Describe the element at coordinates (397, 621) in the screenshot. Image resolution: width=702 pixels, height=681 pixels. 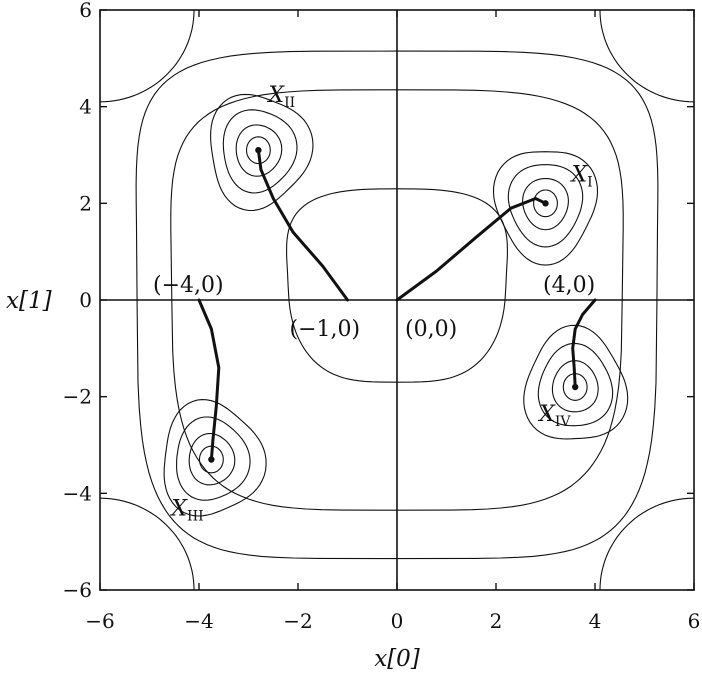
I see `x-tick-label: 0` at that location.